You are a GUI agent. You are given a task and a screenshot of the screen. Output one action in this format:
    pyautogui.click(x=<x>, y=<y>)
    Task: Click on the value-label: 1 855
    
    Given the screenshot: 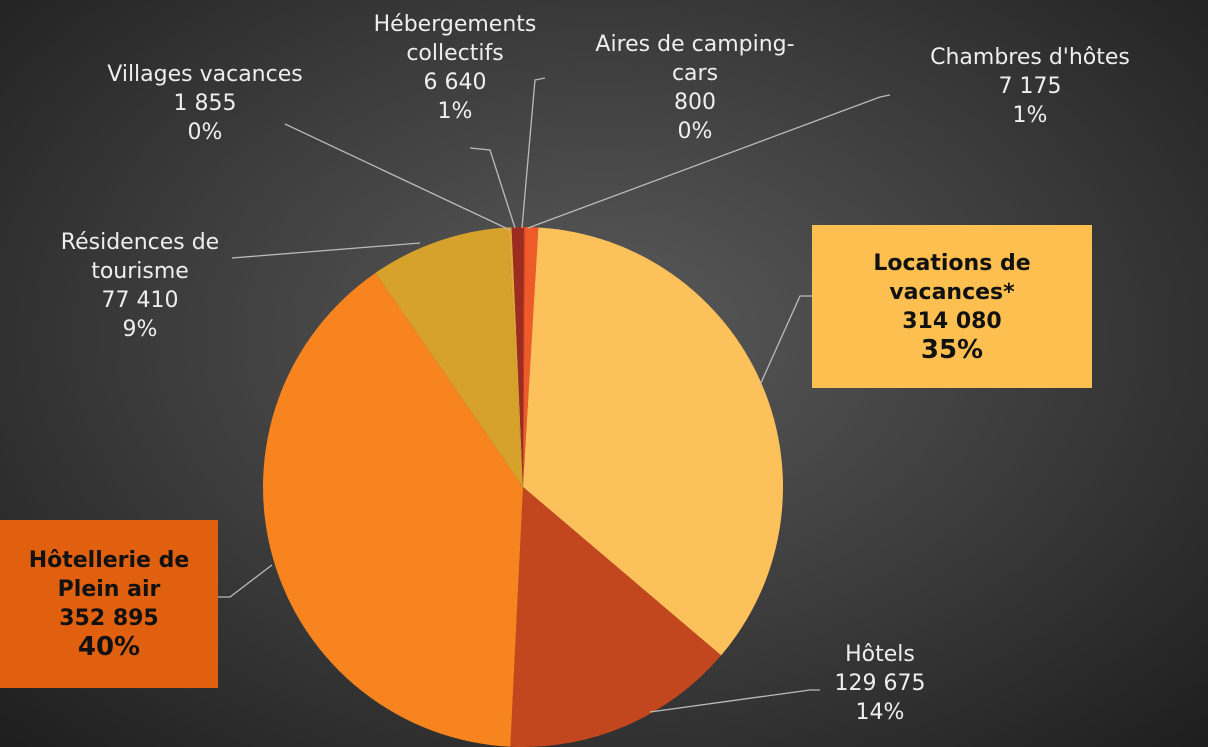 What is the action you would take?
    pyautogui.click(x=205, y=103)
    